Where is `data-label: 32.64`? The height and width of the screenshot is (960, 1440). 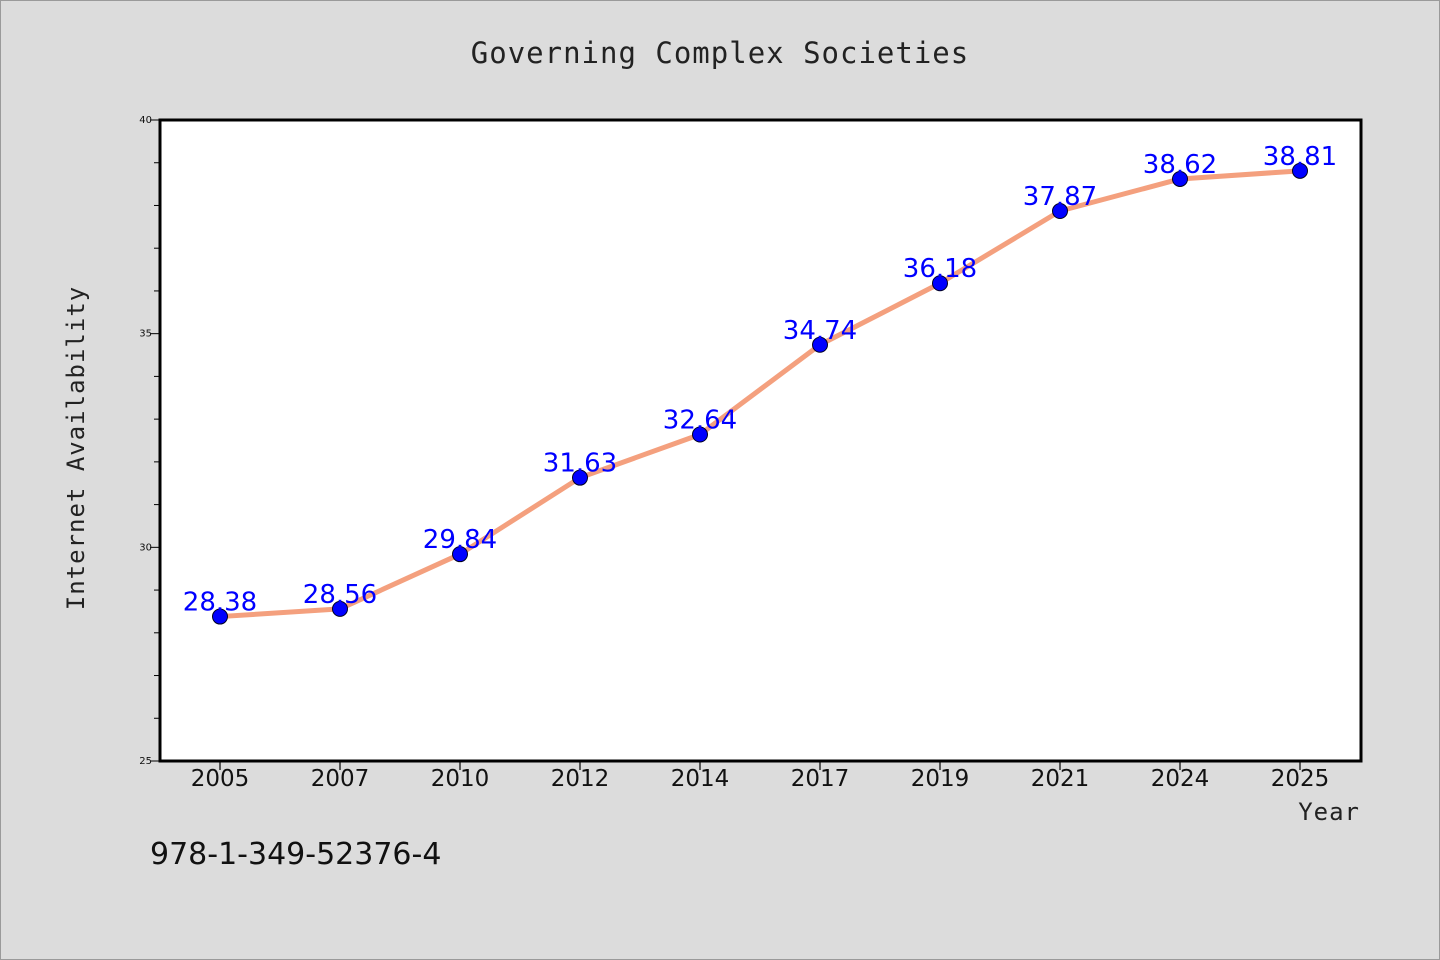 data-label: 32.64 is located at coordinates (700, 421).